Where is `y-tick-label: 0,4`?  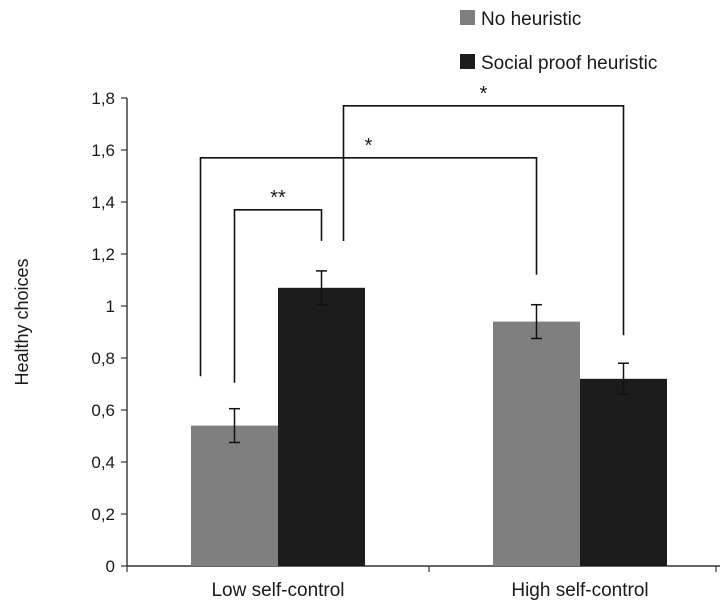
y-tick-label: 0,4 is located at coordinates (103, 462).